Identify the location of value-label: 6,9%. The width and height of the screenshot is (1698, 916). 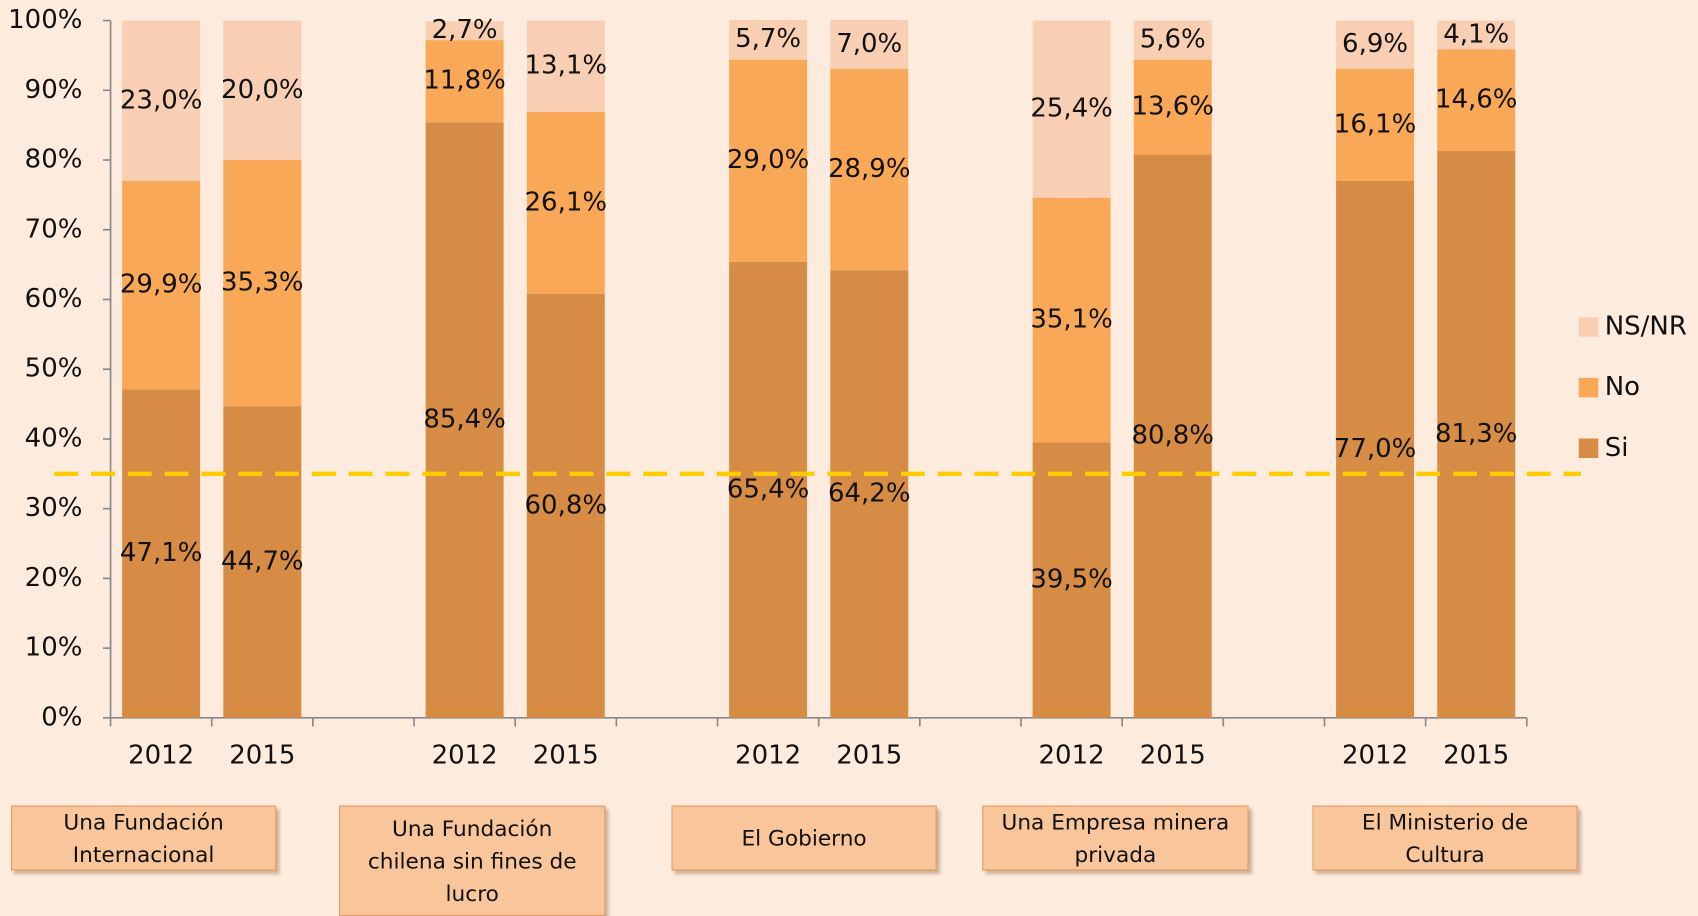
(1375, 44).